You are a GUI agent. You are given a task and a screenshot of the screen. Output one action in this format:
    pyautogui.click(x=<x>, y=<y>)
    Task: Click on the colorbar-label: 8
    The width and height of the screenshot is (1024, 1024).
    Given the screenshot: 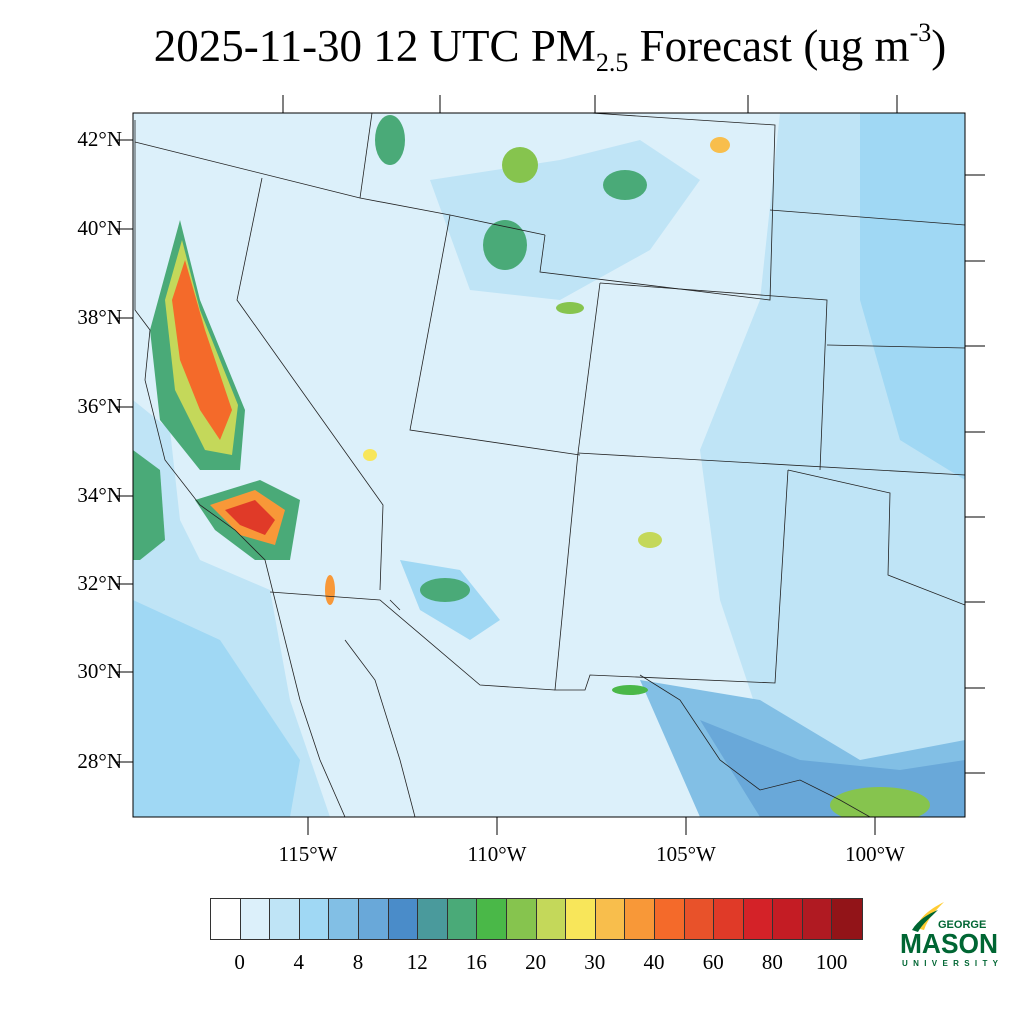 What is the action you would take?
    pyautogui.click(x=358, y=962)
    